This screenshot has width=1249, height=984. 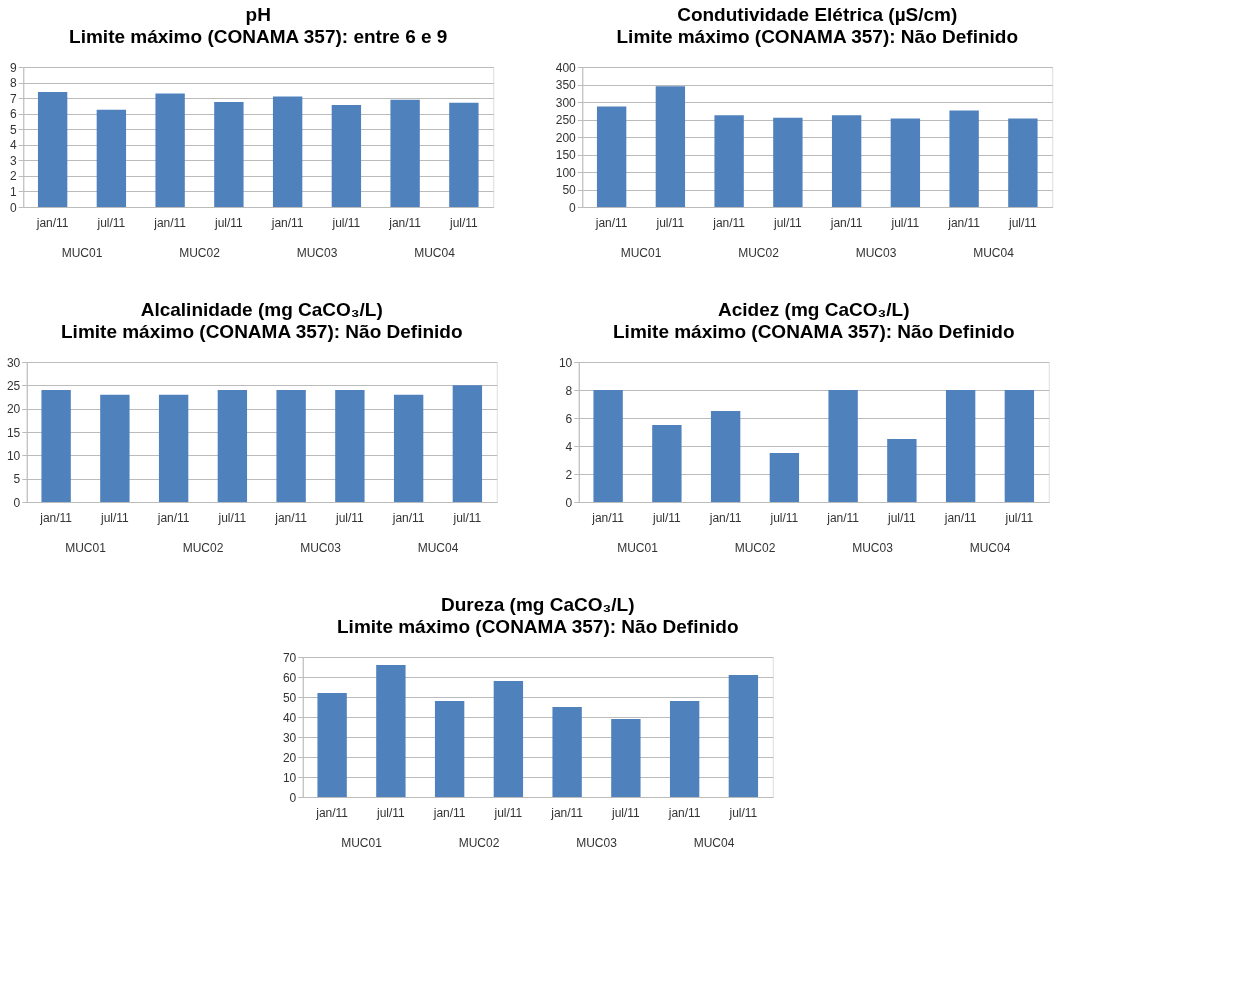 What do you see at coordinates (569, 390) in the screenshot?
I see `y-tick-label: 8` at bounding box center [569, 390].